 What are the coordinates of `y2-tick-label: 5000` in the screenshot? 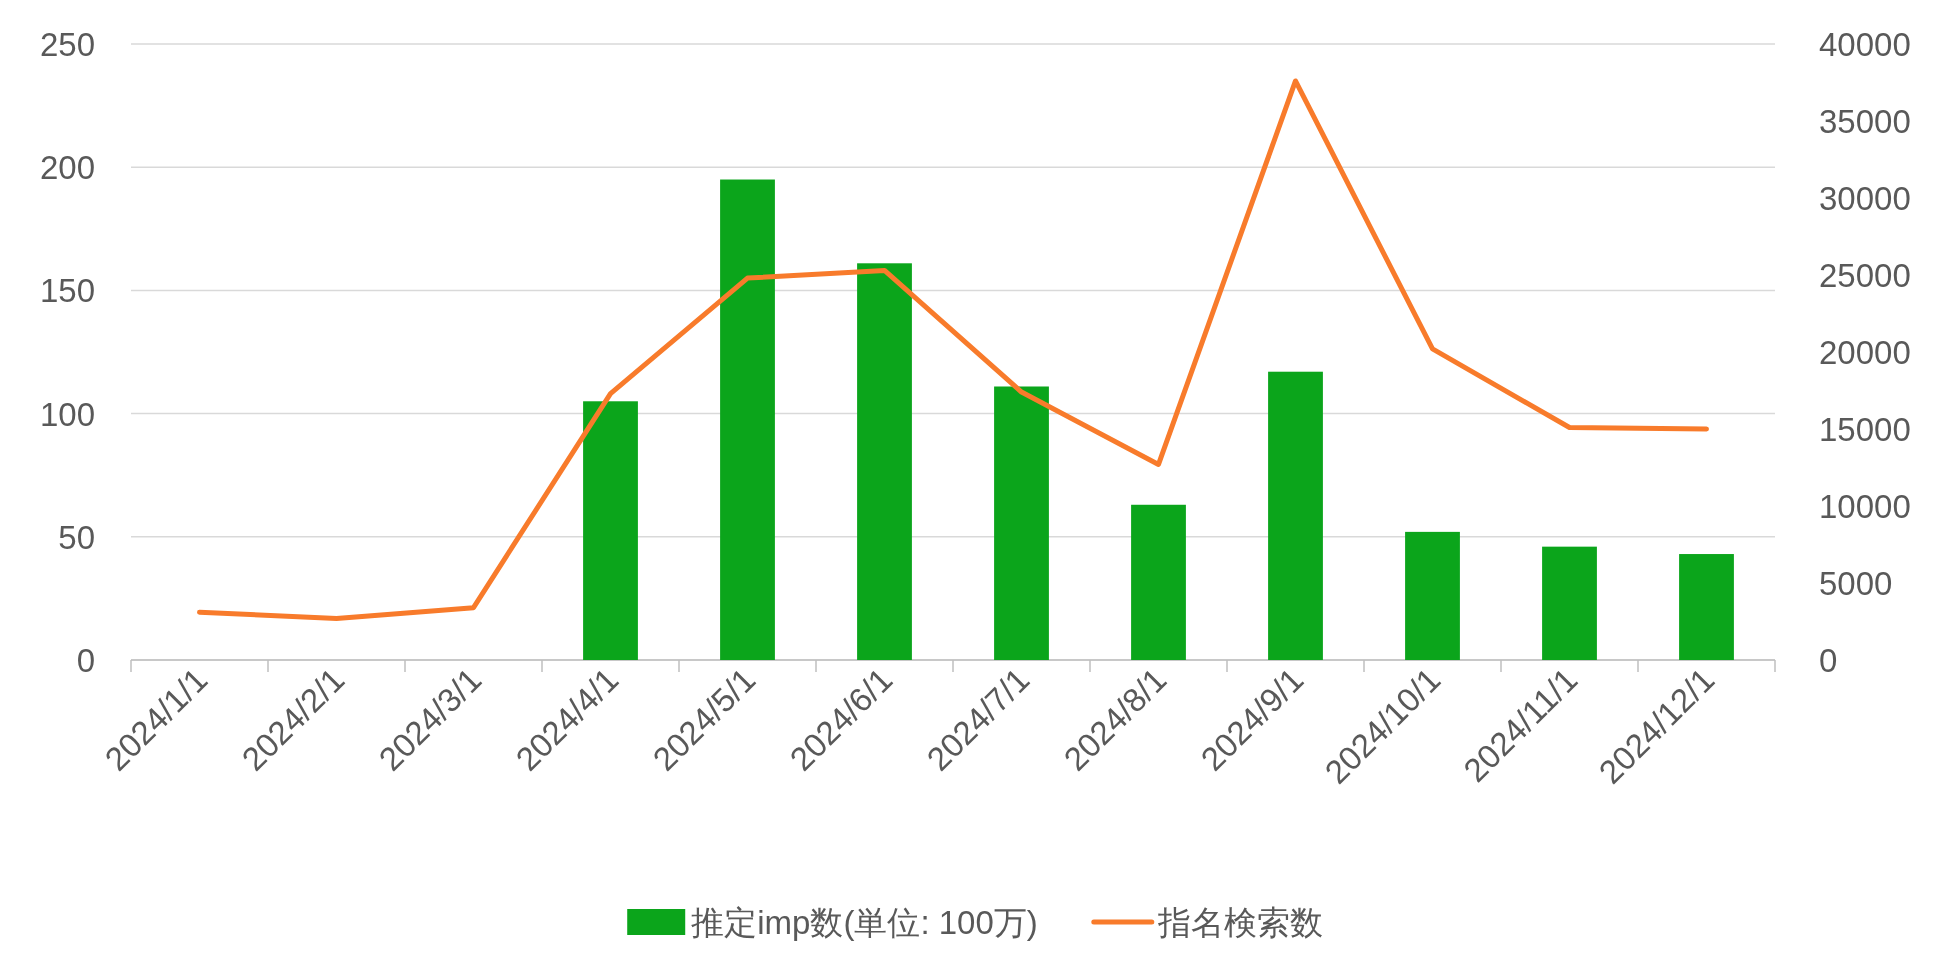 It's located at (1856, 583).